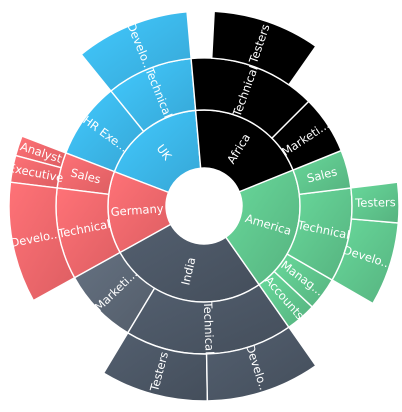 Image resolution: width=402 pixels, height=412 pixels. I want to click on sunburst-center-hole, so click(204, 206).